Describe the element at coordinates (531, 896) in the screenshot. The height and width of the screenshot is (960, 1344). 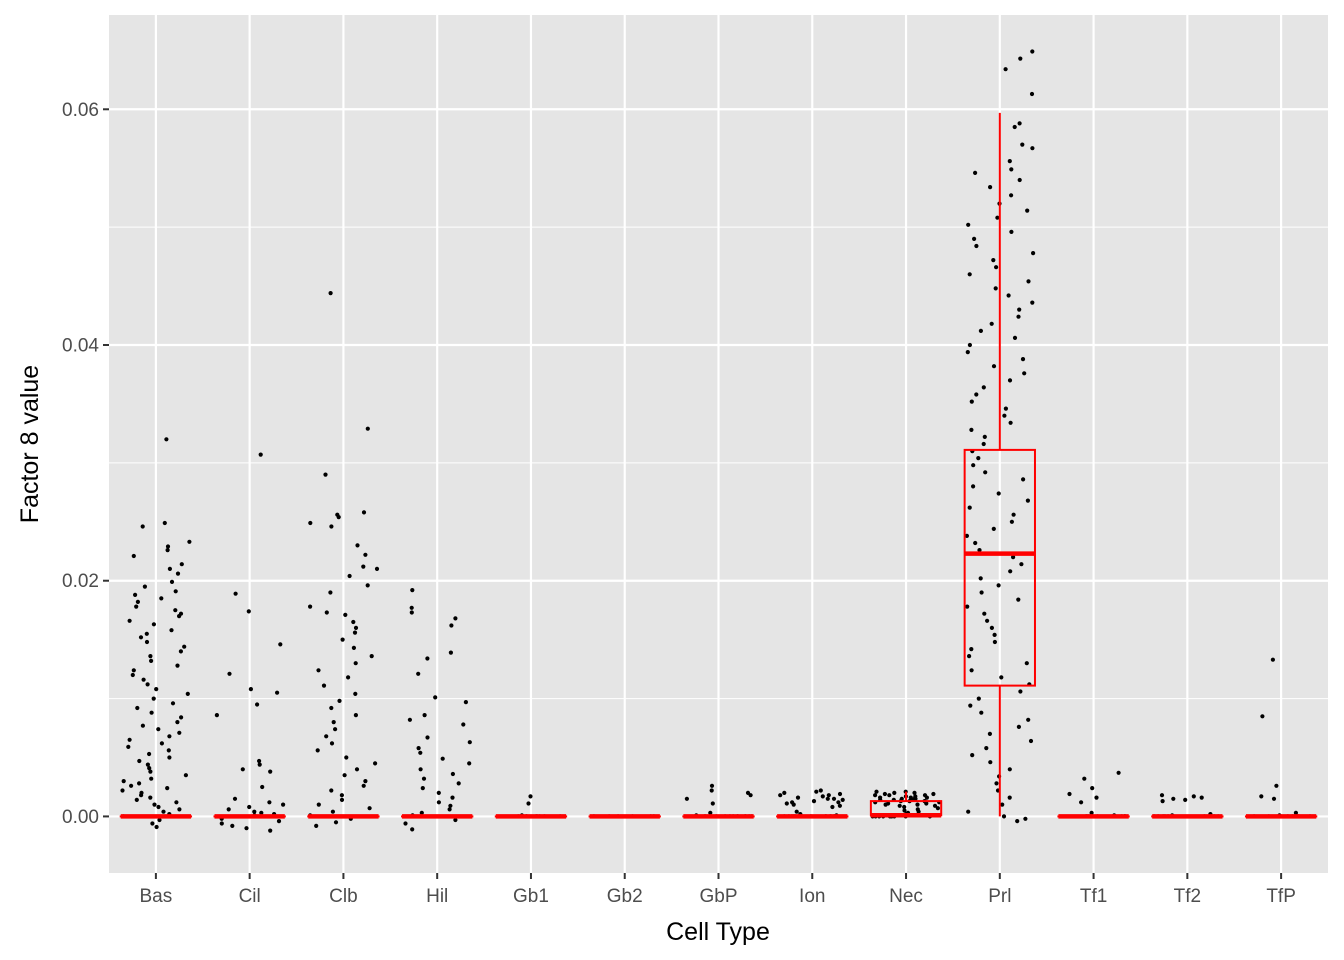
I see `x-tick-label: Gb1` at that location.